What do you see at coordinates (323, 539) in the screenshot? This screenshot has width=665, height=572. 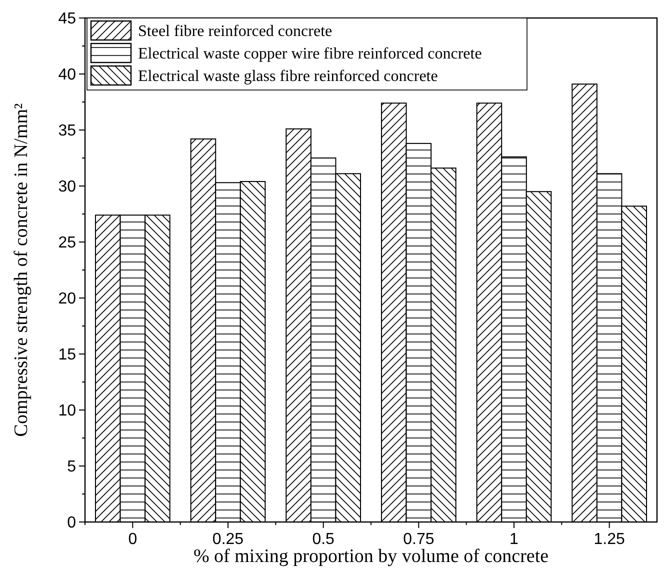 I see `x-tick-label: 0.5` at bounding box center [323, 539].